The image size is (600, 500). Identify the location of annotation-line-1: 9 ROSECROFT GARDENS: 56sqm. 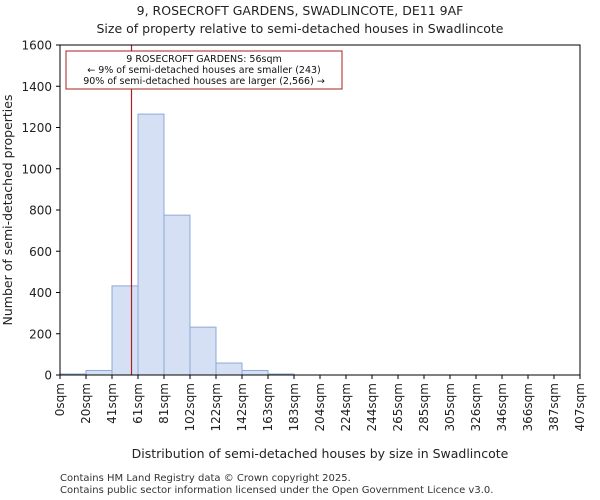
(203, 59).